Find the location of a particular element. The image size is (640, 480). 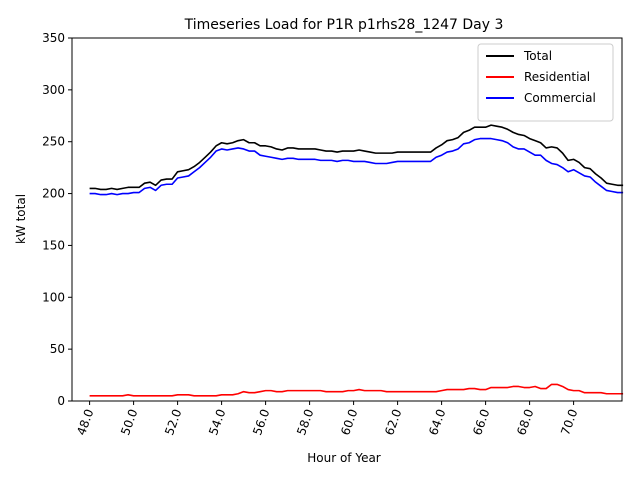

y-tick-label: 250 is located at coordinates (53, 142).